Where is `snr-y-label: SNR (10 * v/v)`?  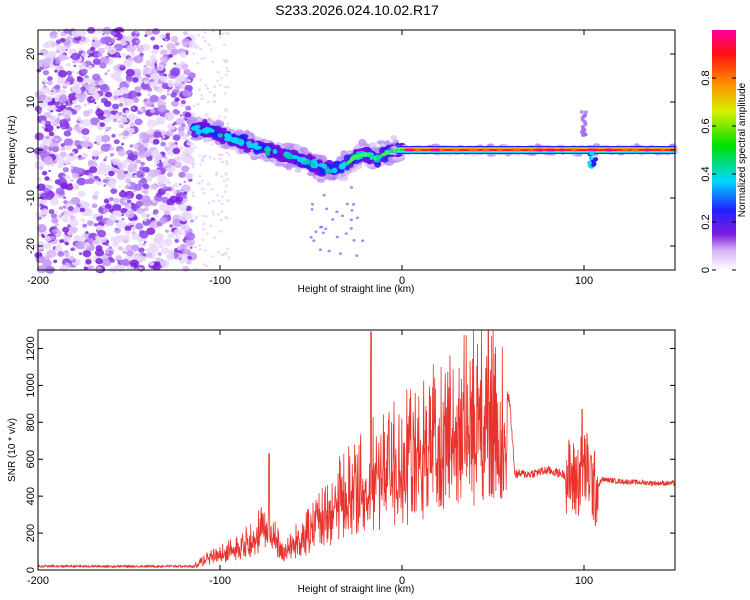 snr-y-label: SNR (10 * v/v) is located at coordinates (12, 450).